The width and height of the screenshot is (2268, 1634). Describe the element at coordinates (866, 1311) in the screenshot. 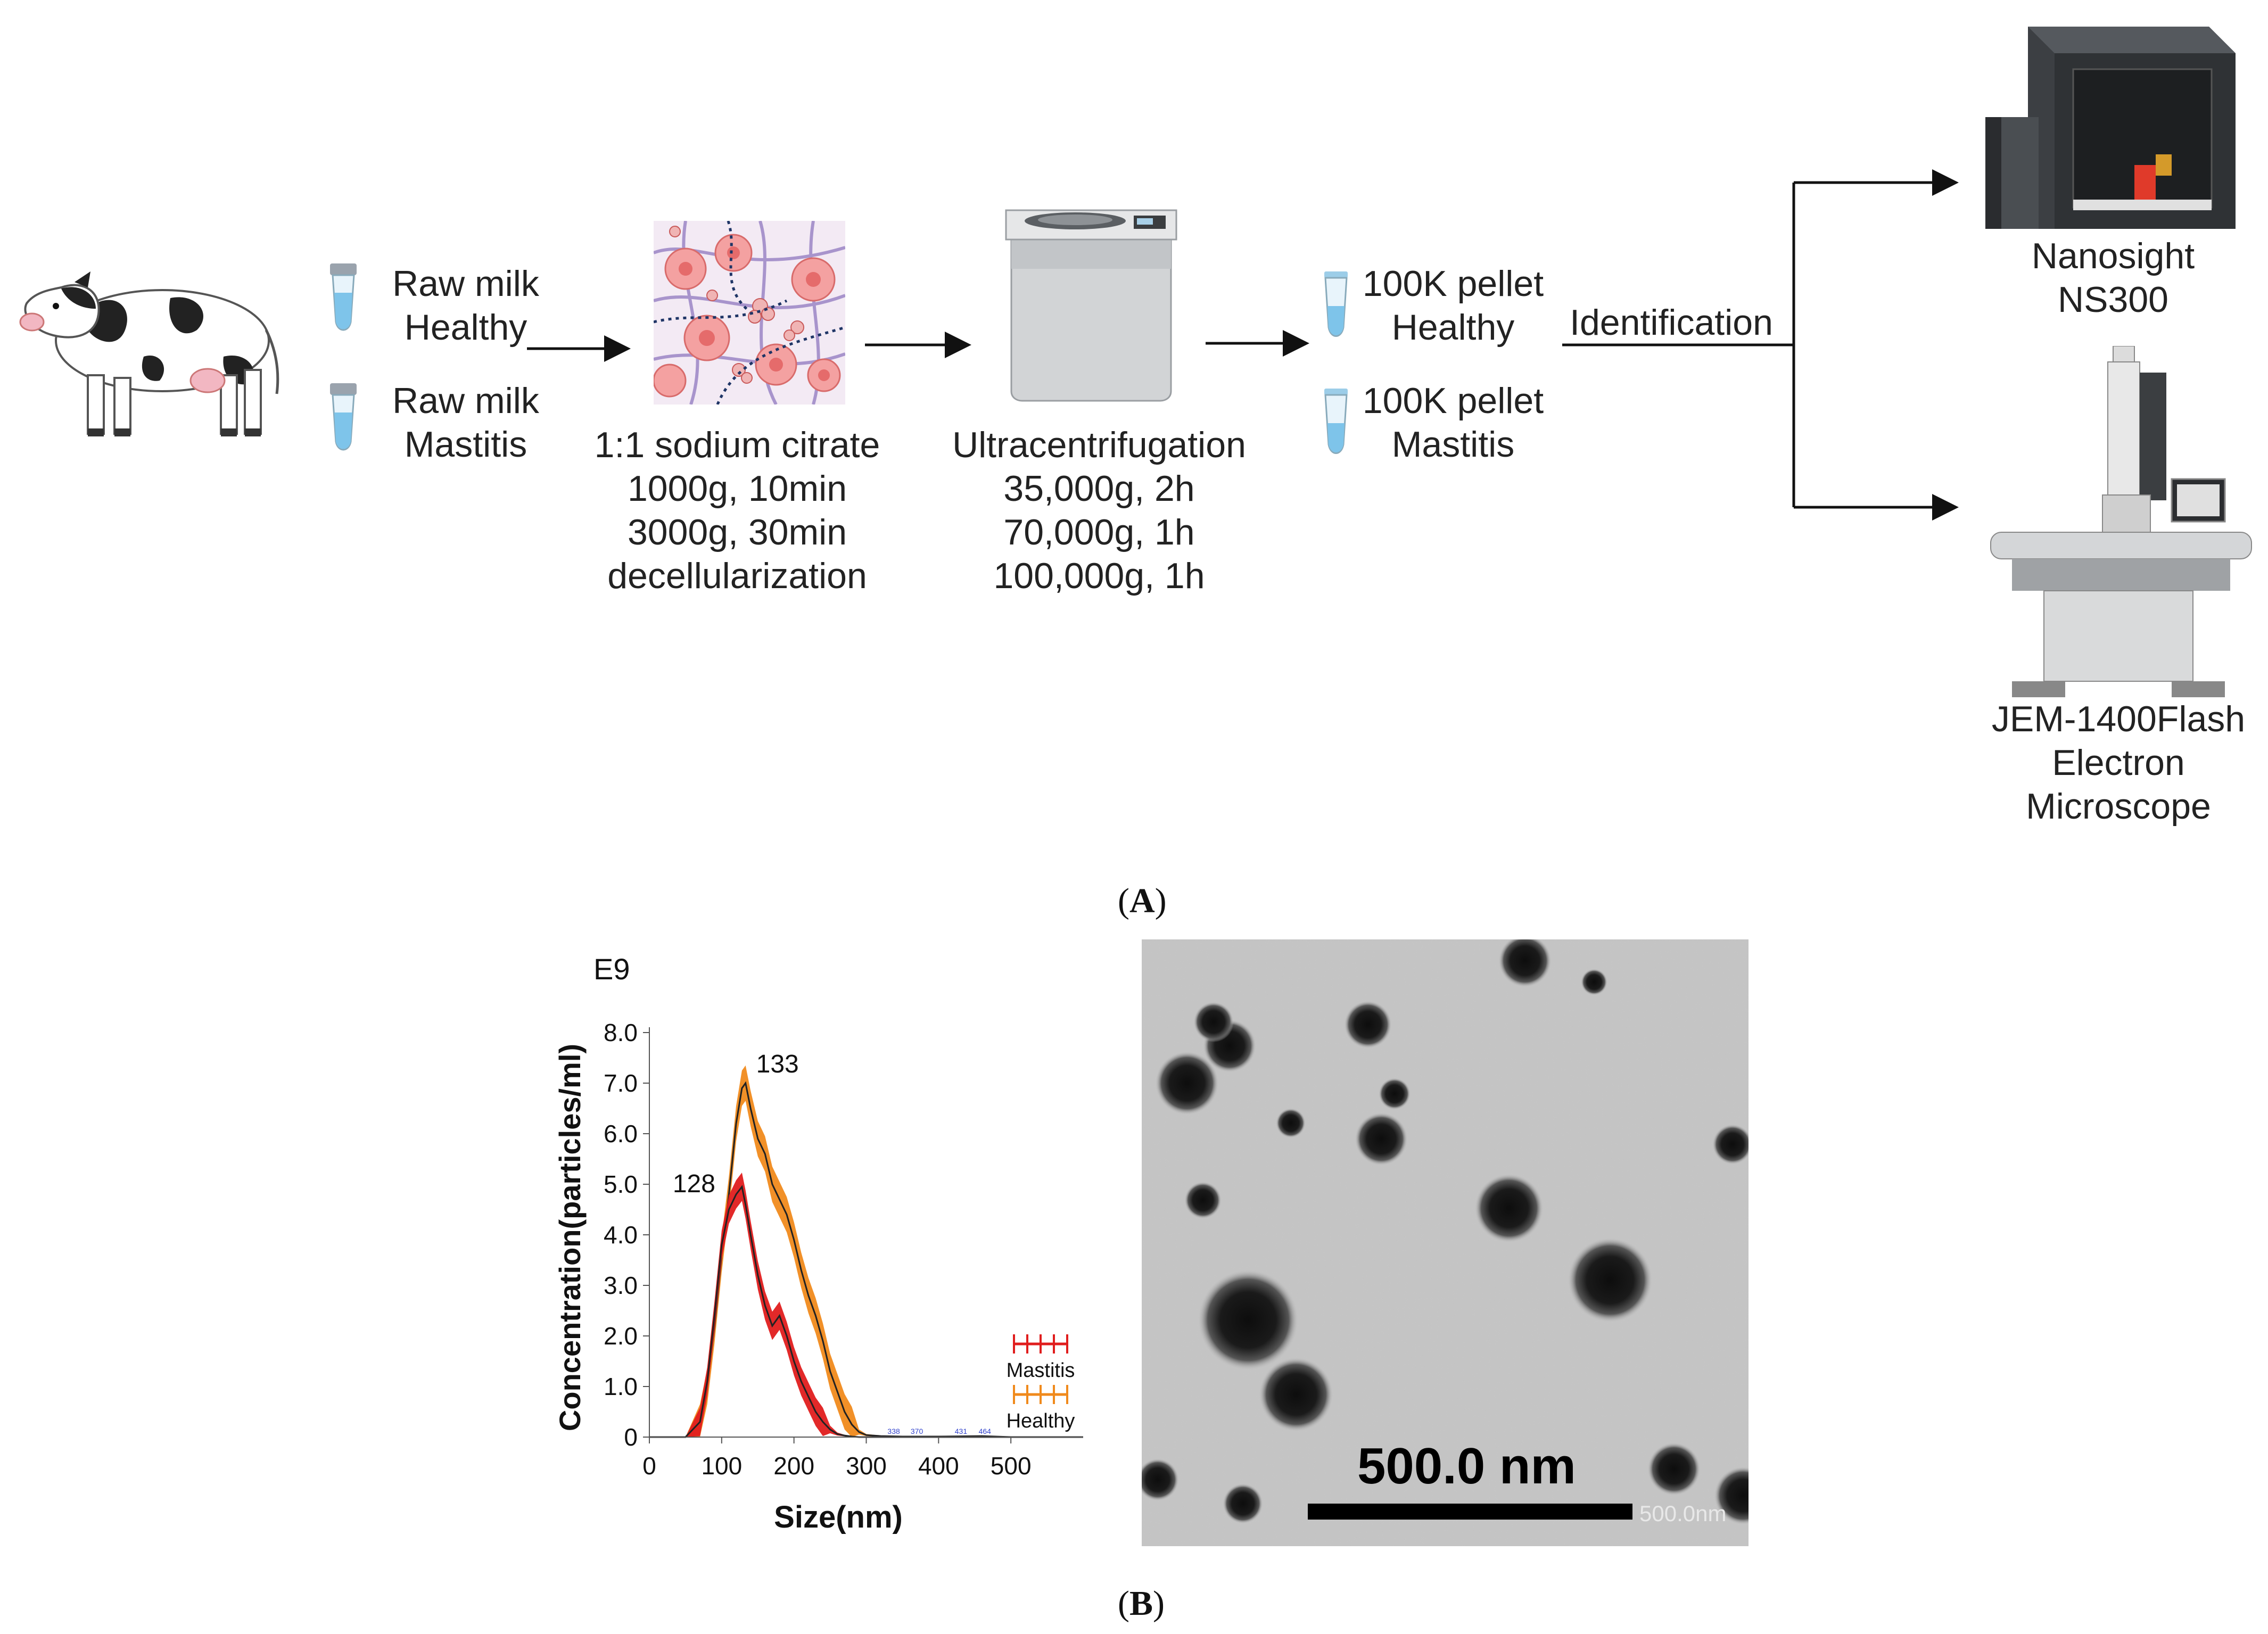

I see `series-line-mastitis` at that location.